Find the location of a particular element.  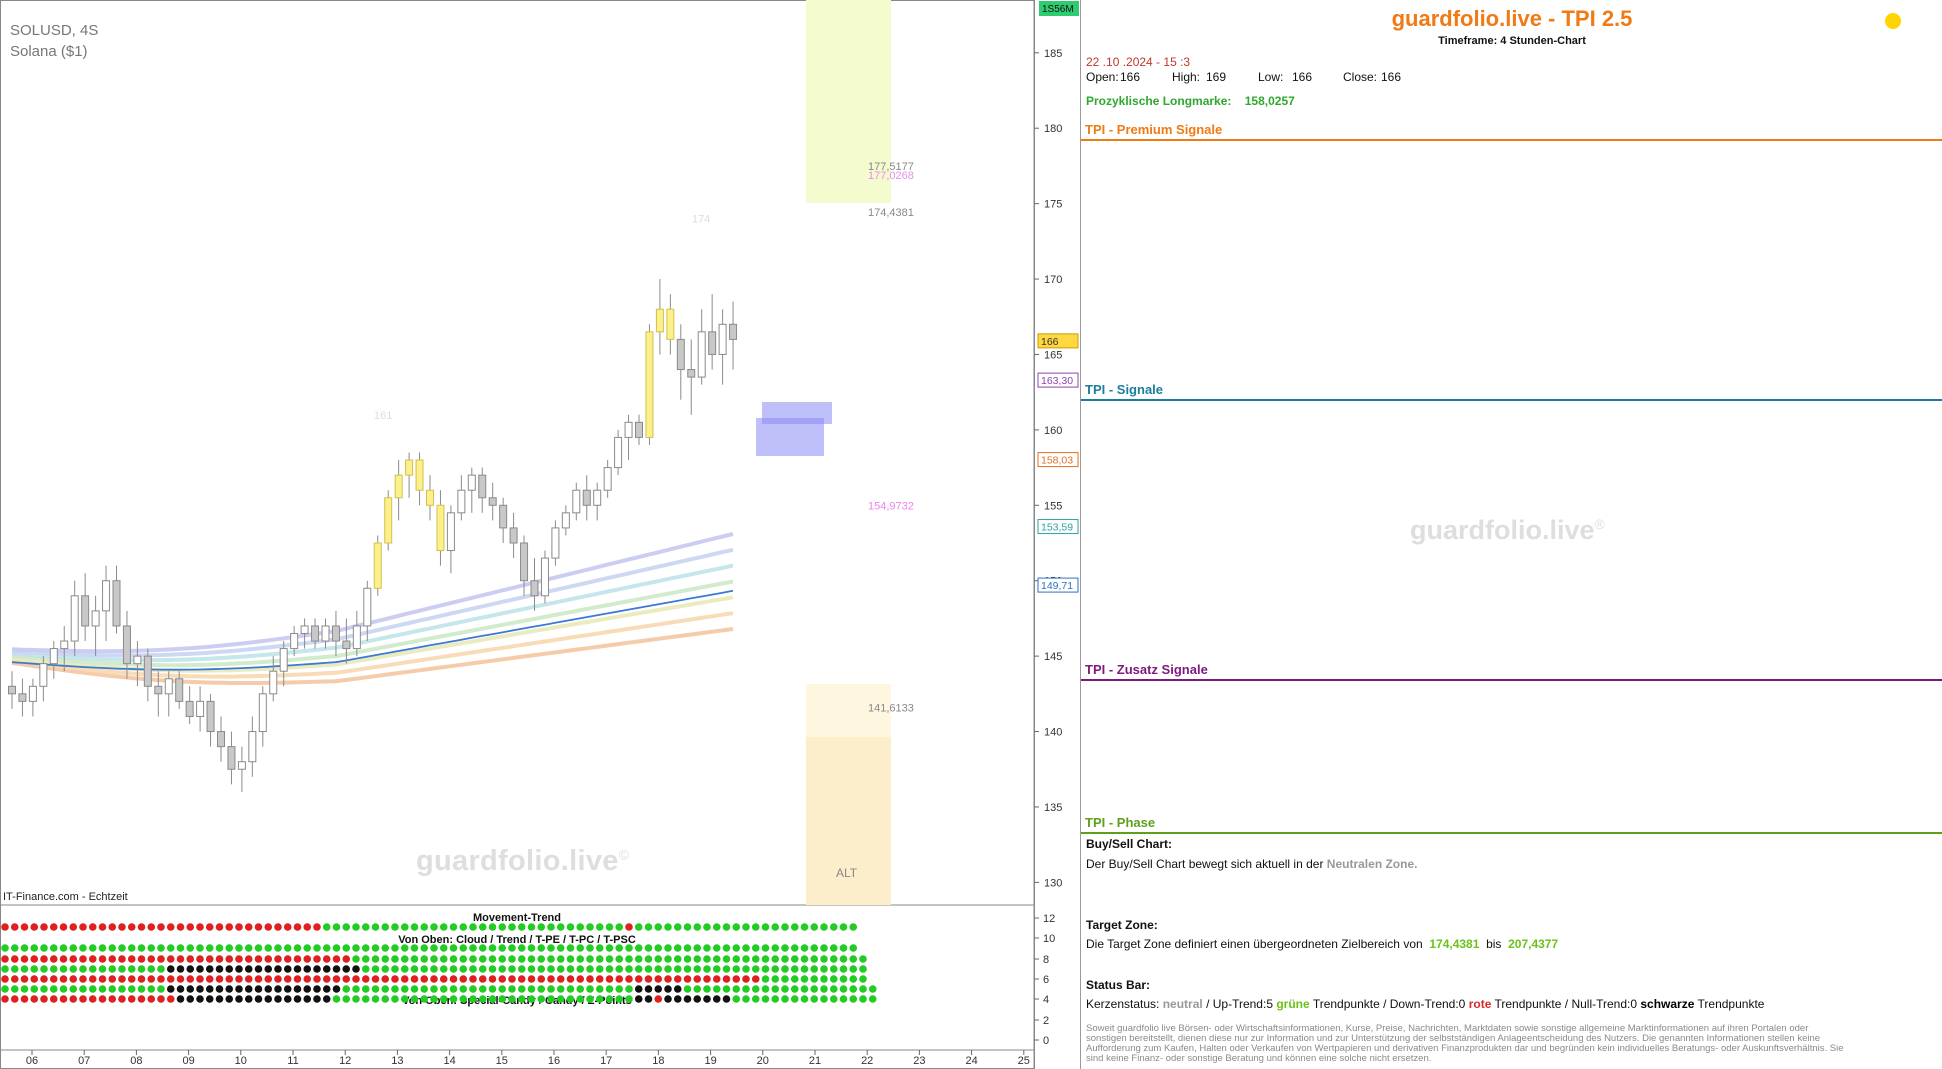

x-tick-label: 13 is located at coordinates (397, 1061).